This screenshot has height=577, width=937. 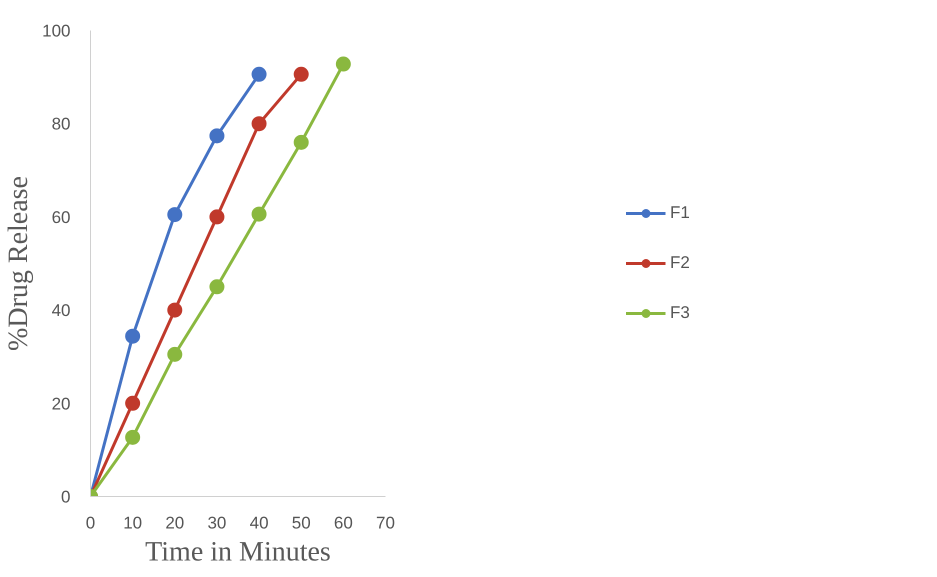 What do you see at coordinates (18, 263) in the screenshot?
I see `y-axis-title: %Drug Release` at bounding box center [18, 263].